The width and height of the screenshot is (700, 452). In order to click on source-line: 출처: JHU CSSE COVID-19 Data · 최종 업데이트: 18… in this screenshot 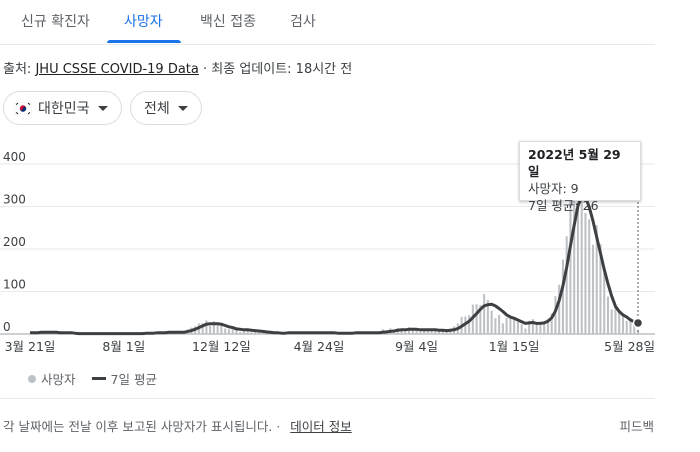, I will do `click(177, 67)`.